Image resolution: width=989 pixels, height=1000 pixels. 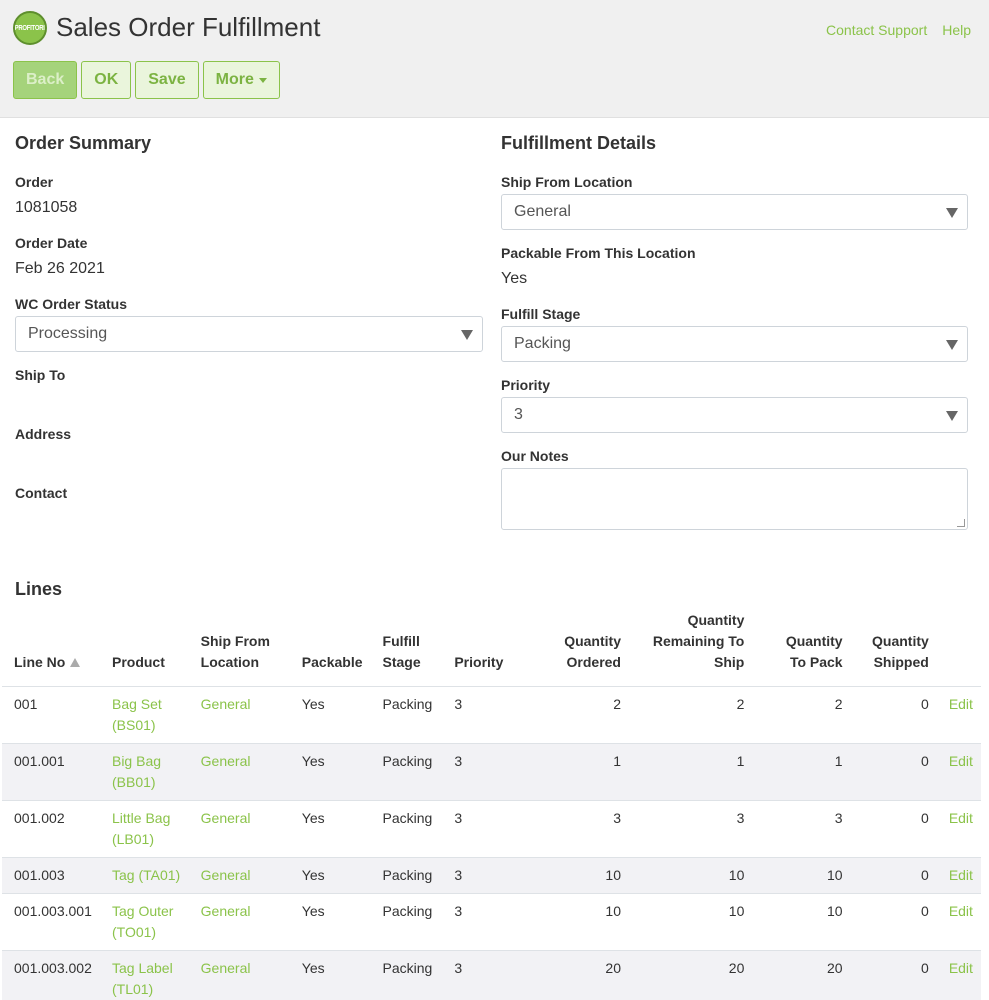 I want to click on back-button: Back, so click(x=45, y=80).